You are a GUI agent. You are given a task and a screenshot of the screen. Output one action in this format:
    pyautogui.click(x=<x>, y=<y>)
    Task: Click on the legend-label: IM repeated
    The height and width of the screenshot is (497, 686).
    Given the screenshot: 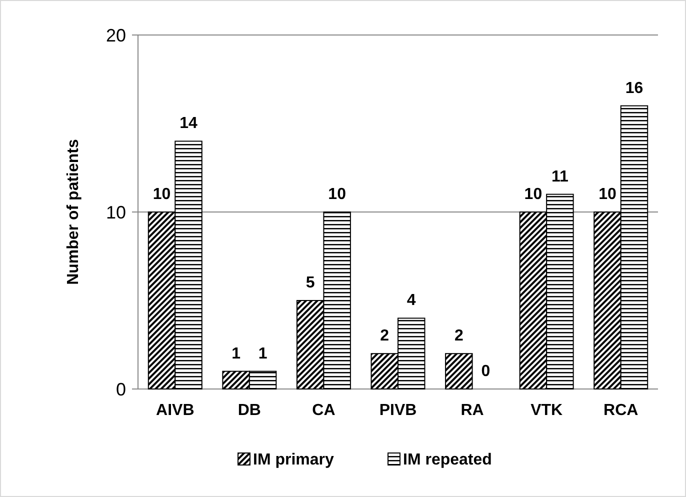 What is the action you would take?
    pyautogui.click(x=447, y=460)
    